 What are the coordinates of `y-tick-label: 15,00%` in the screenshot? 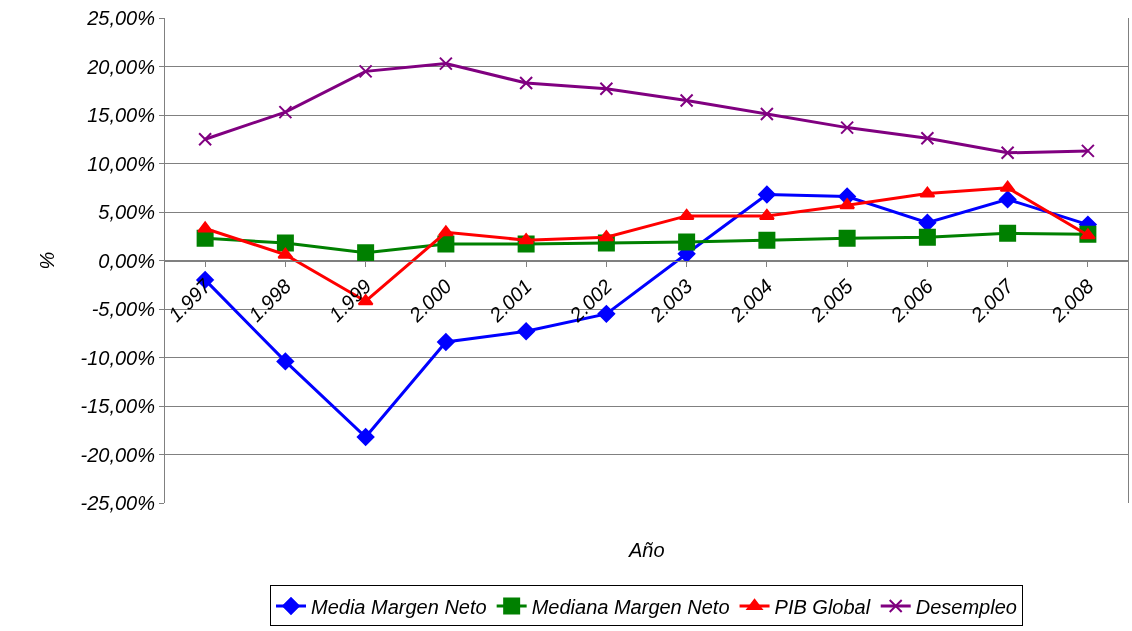 It's located at (121, 115).